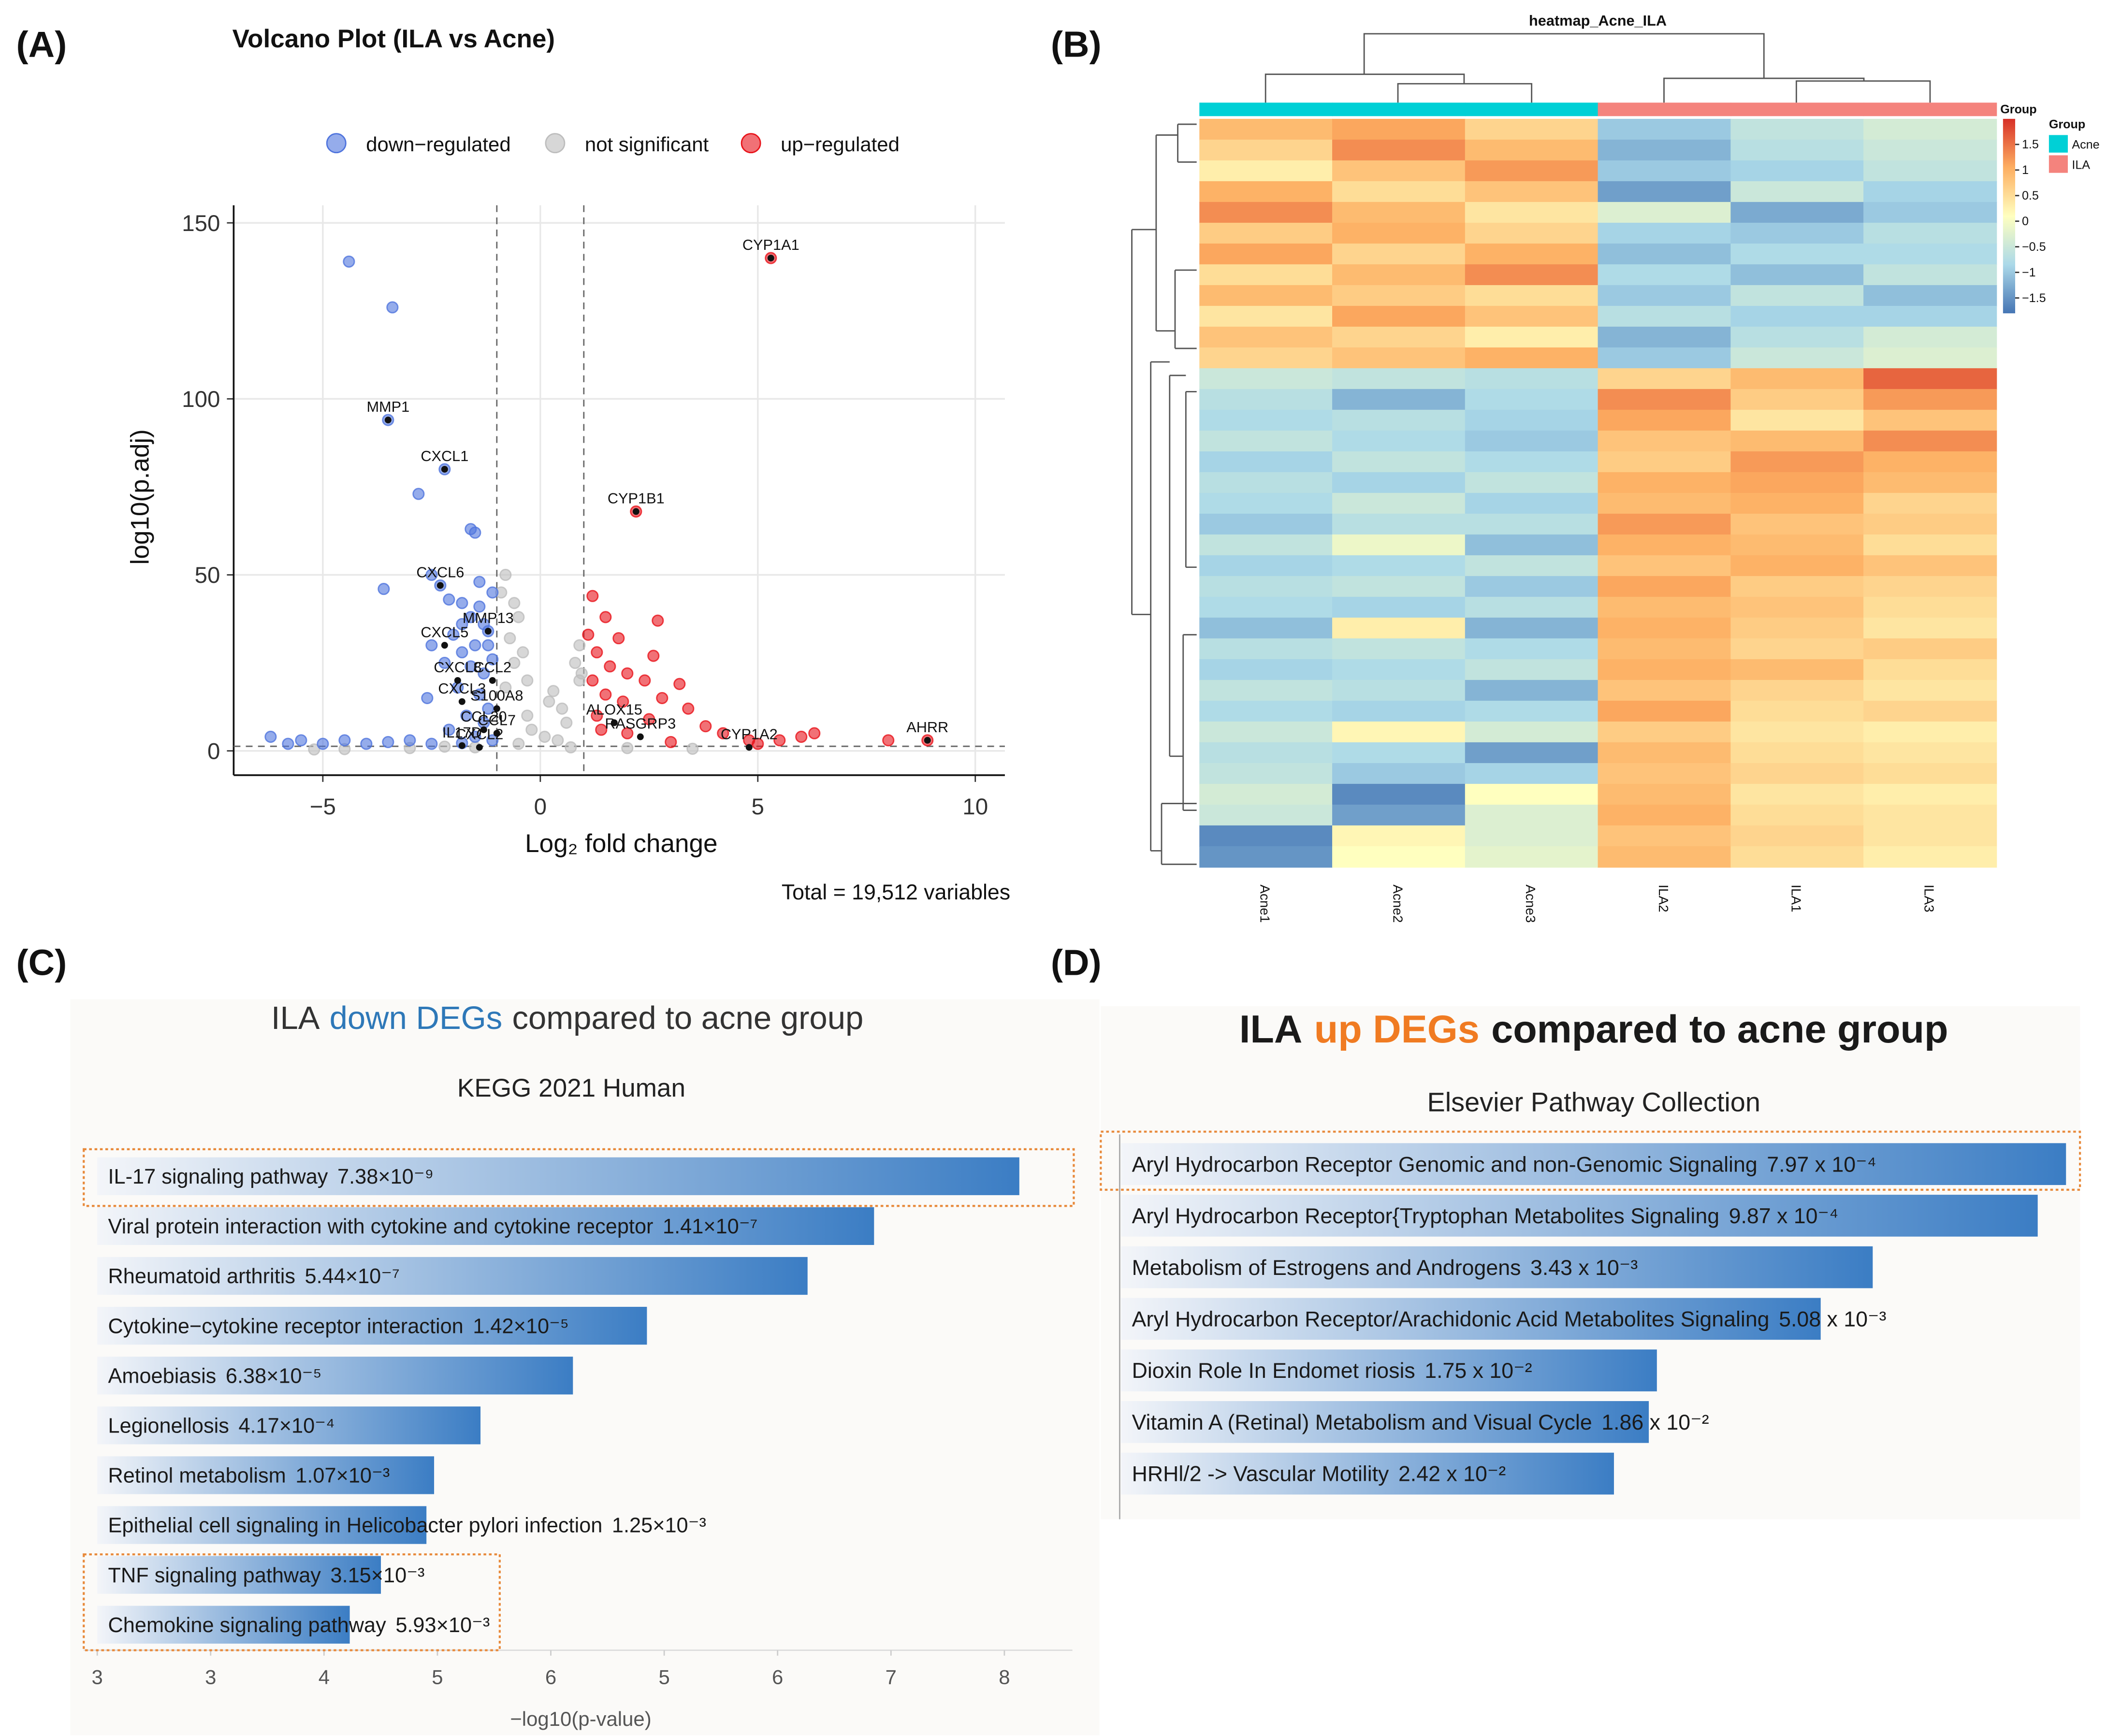 The height and width of the screenshot is (1736, 2107). What do you see at coordinates (2018, 109) in the screenshot?
I see `annotation-label: Group` at bounding box center [2018, 109].